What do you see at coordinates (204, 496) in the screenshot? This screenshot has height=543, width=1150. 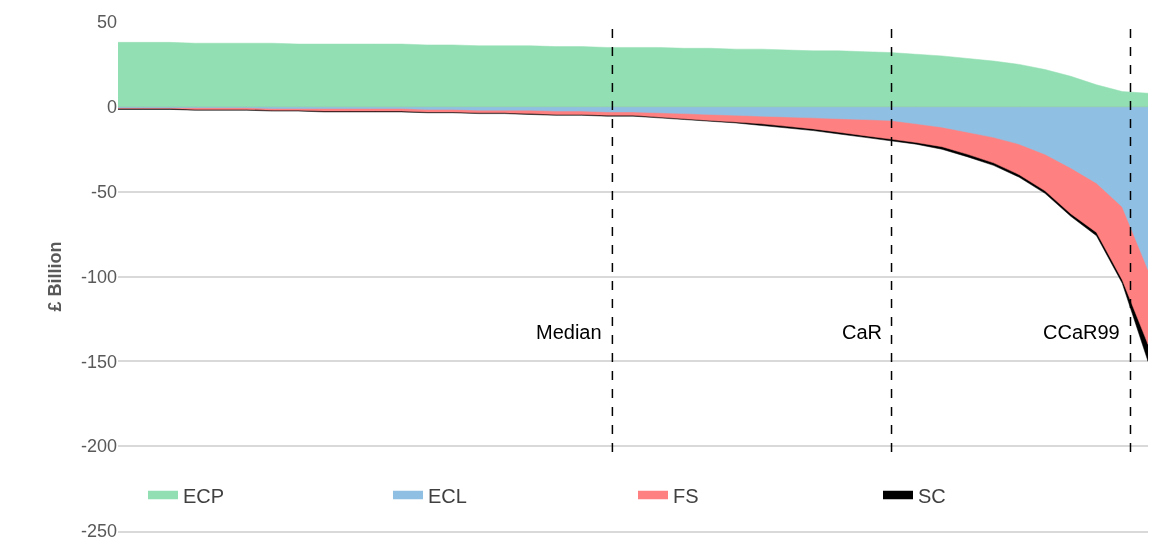 I see `legend-label: ECP` at bounding box center [204, 496].